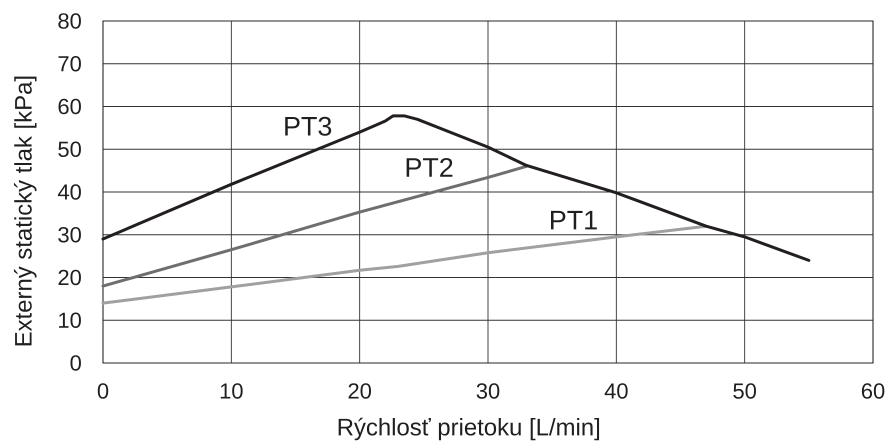 The height and width of the screenshot is (446, 893). I want to click on y-tick-label: 50, so click(69, 149).